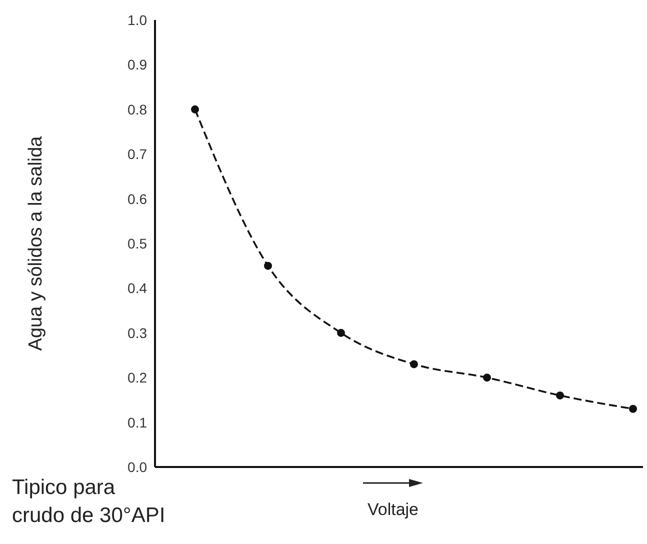  I want to click on x-axis-title: Voltaje, so click(393, 510).